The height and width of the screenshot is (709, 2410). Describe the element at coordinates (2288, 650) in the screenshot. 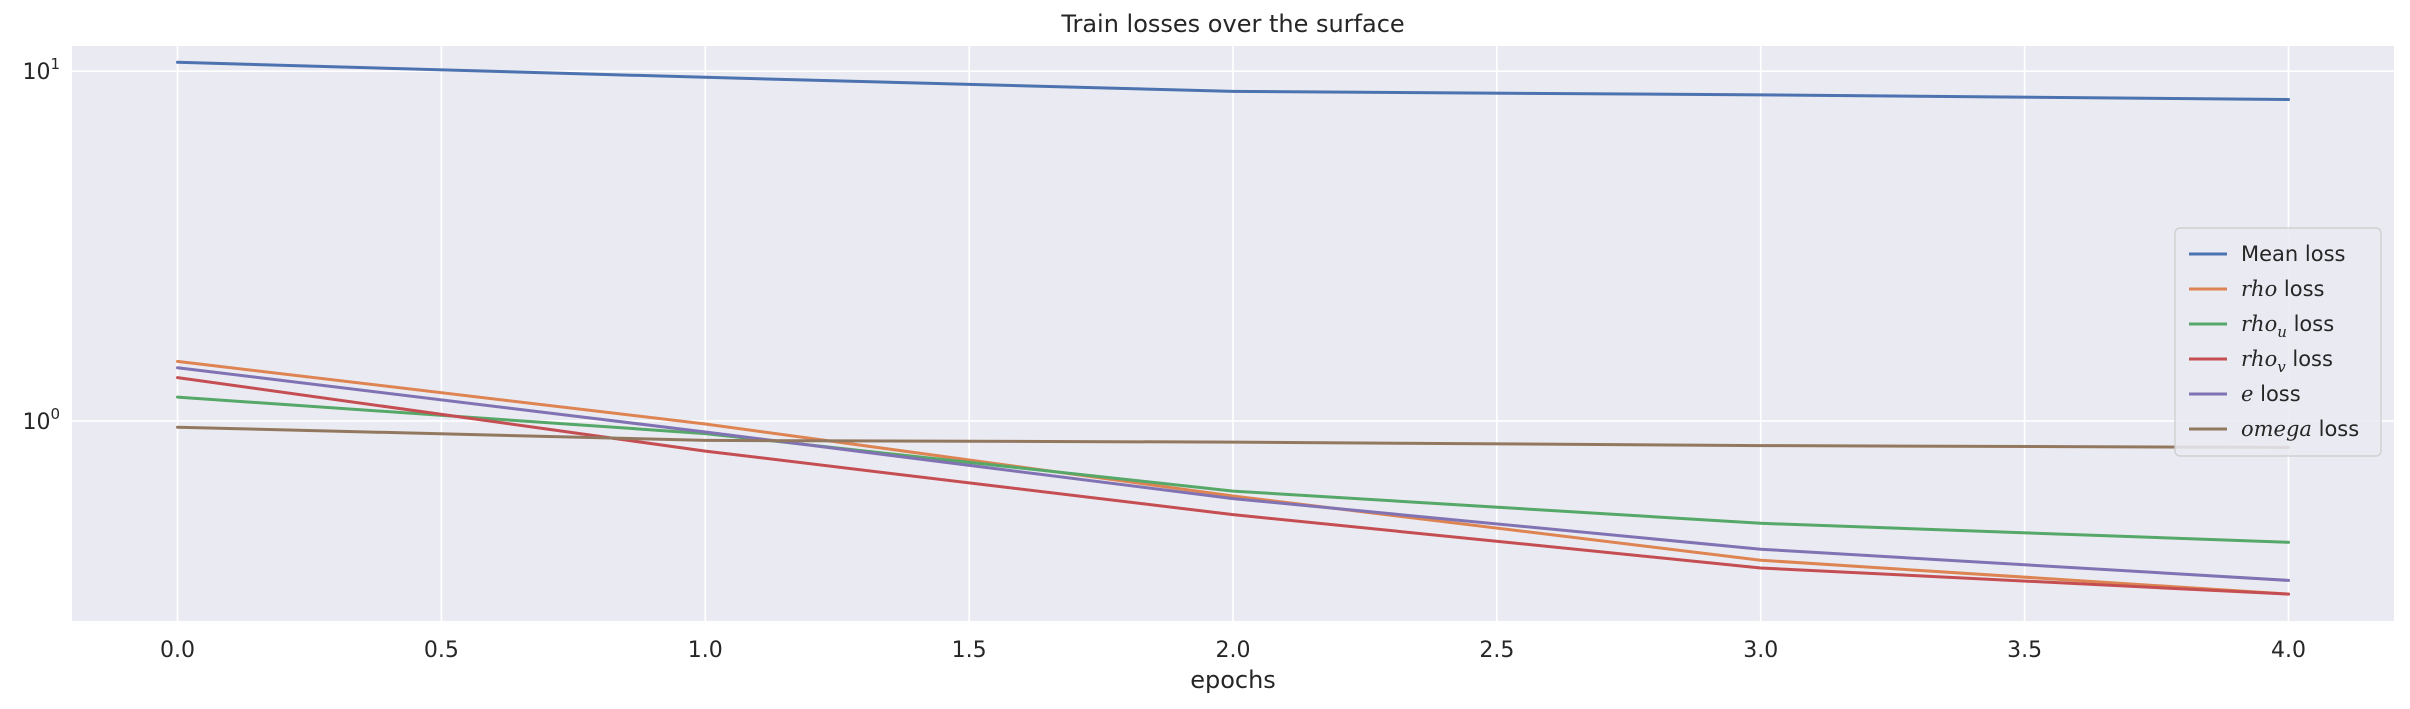

I see `x-tick-label: 4.0` at that location.